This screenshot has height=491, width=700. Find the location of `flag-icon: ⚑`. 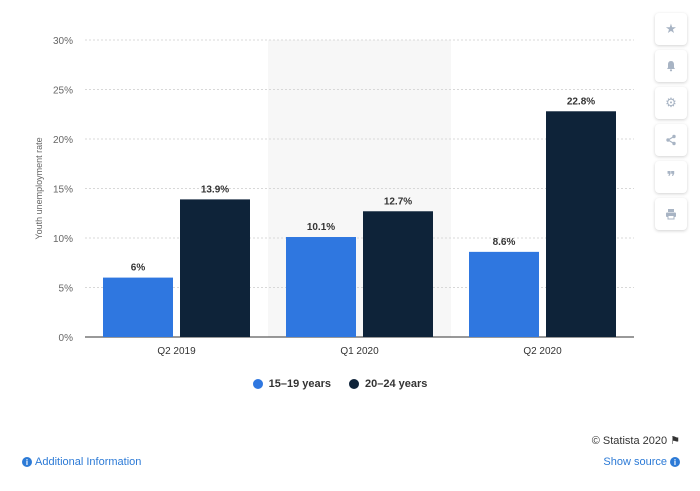

flag-icon: ⚑ is located at coordinates (675, 441).